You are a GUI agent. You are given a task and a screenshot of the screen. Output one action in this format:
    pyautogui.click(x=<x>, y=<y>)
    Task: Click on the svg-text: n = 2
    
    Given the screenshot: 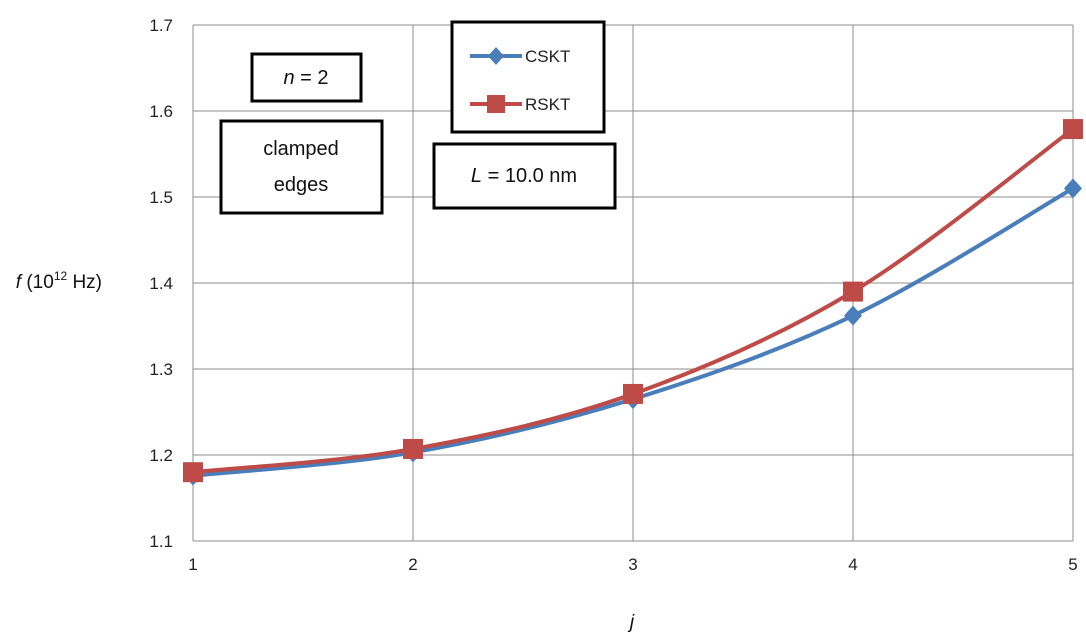 What is the action you would take?
    pyautogui.click(x=305, y=78)
    